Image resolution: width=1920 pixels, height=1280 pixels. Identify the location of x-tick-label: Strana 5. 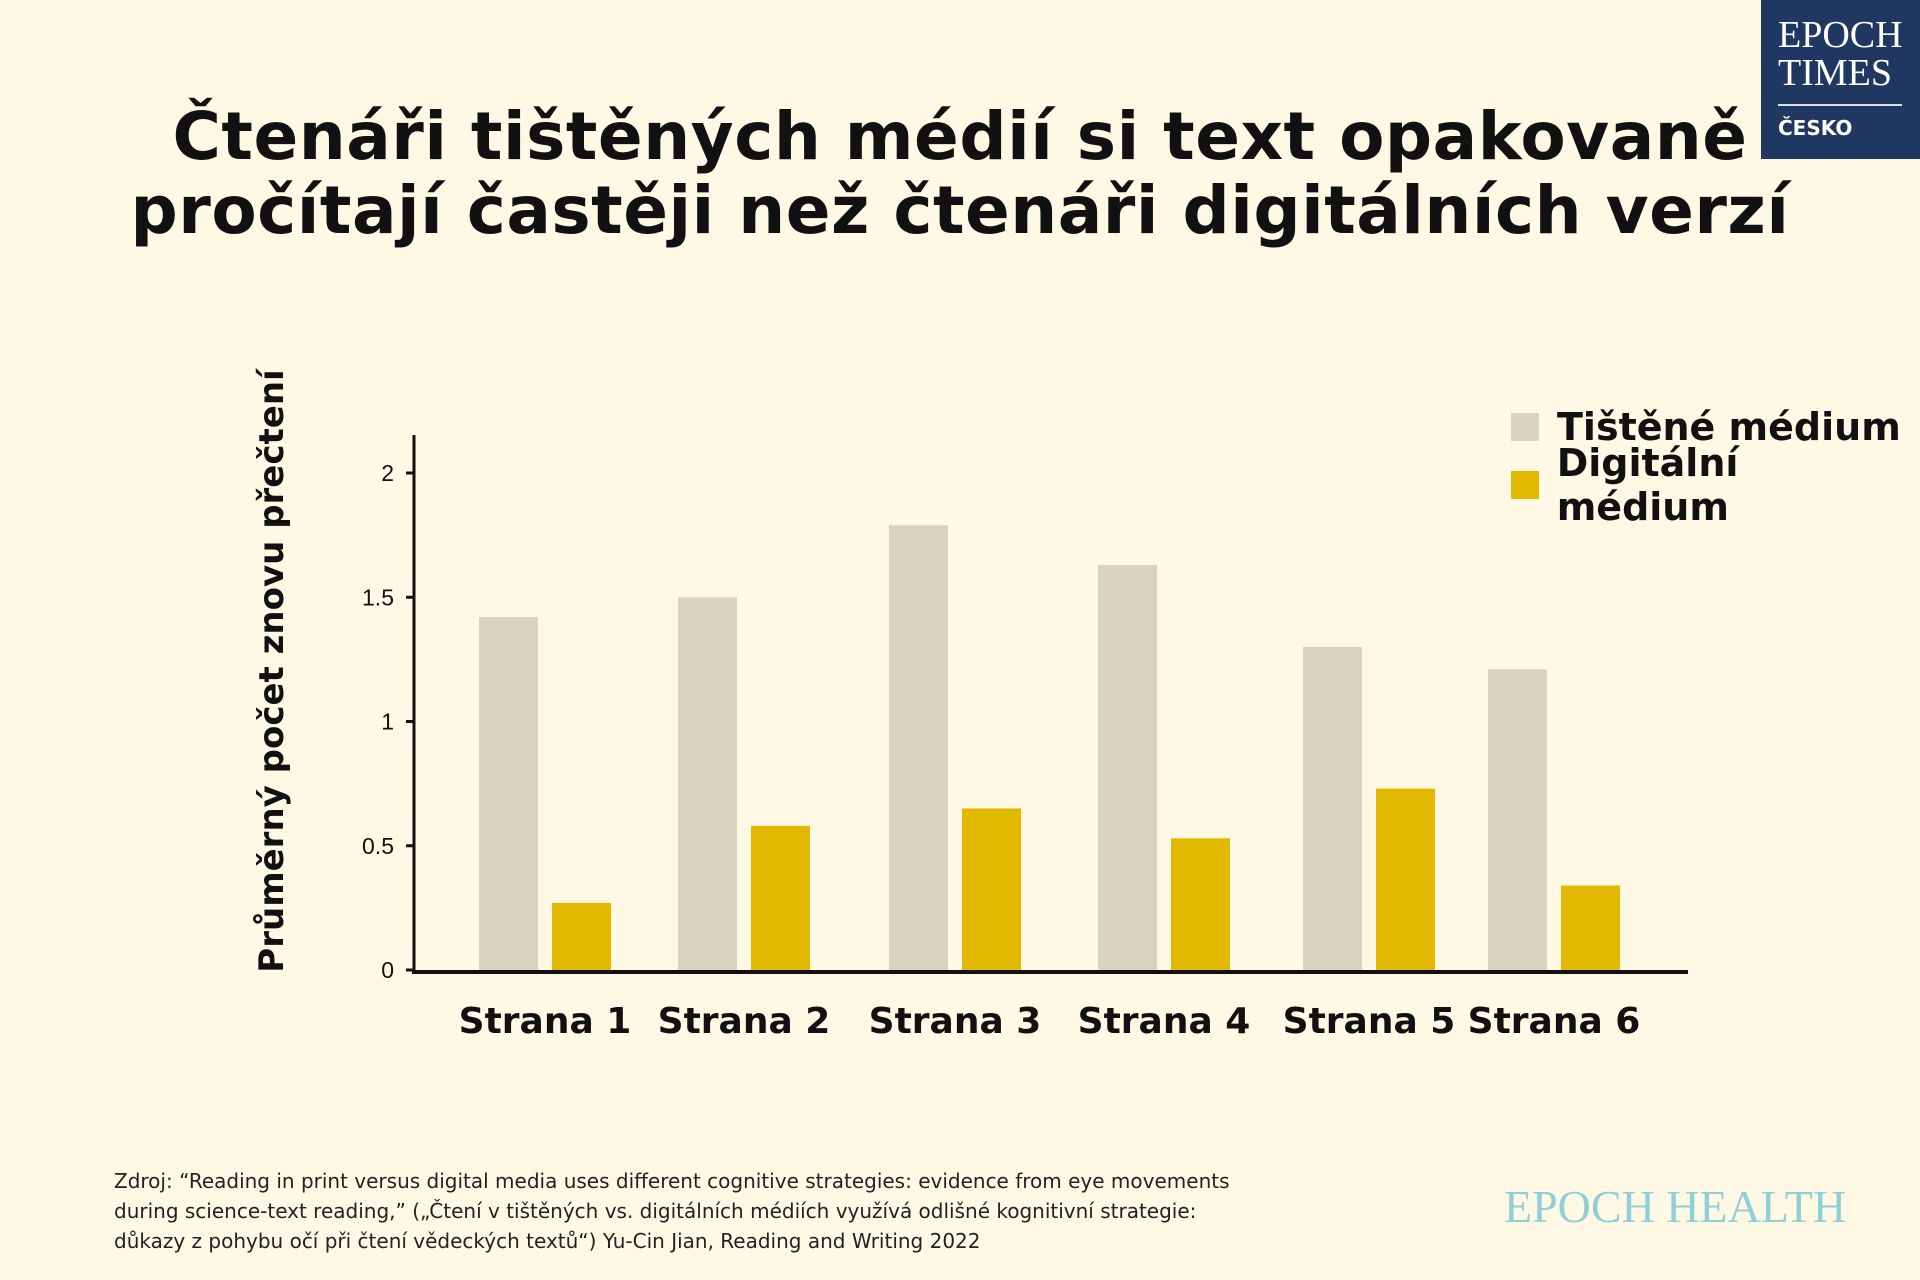
(1369, 1021).